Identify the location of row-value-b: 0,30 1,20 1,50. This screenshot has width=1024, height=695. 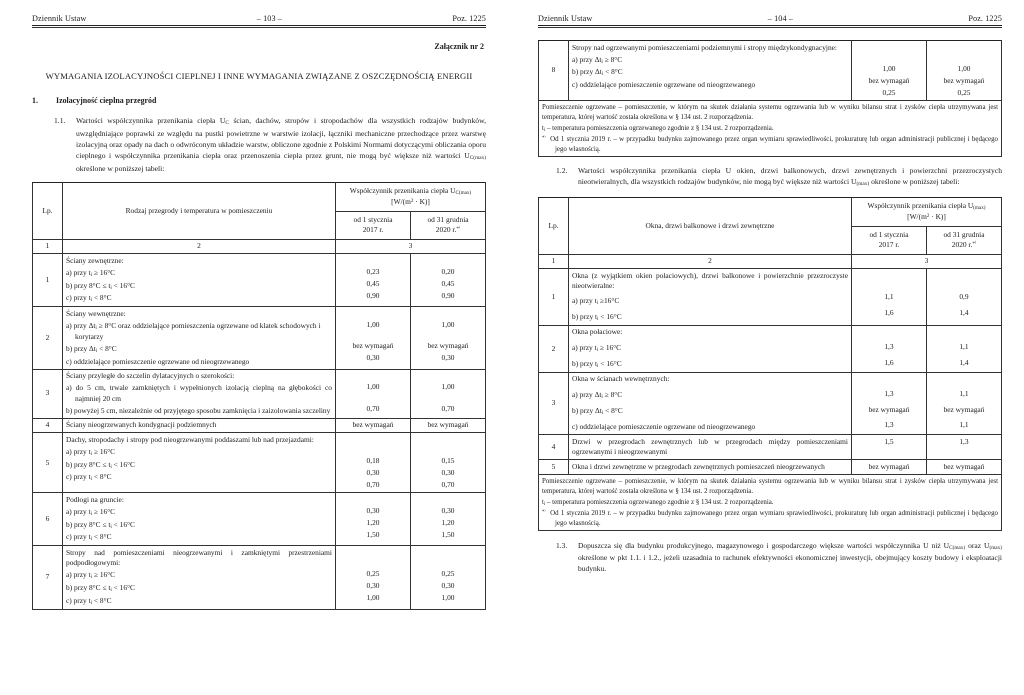
(448, 519).